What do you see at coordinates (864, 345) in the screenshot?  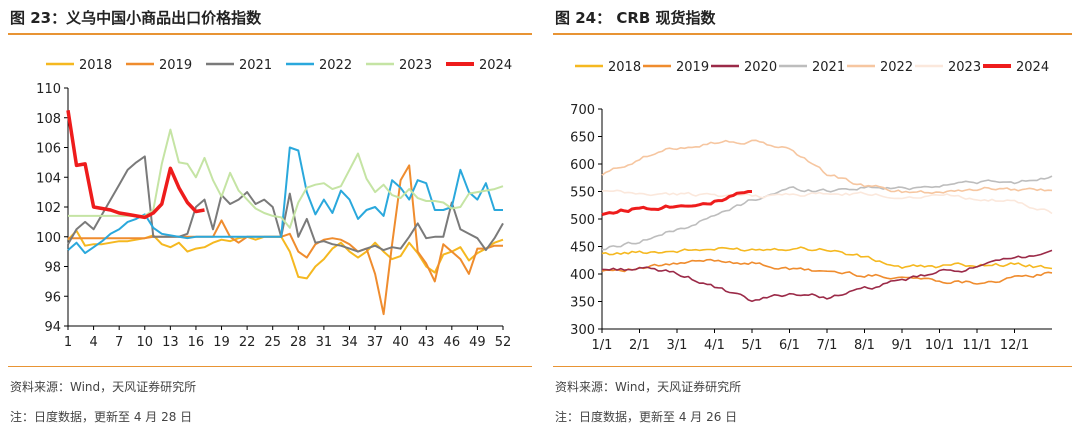 I see `x-tick-label: 8/1` at bounding box center [864, 345].